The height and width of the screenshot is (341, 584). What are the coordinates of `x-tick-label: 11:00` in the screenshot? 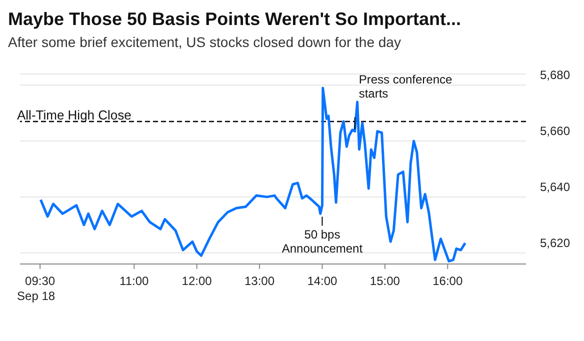 It's located at (135, 281).